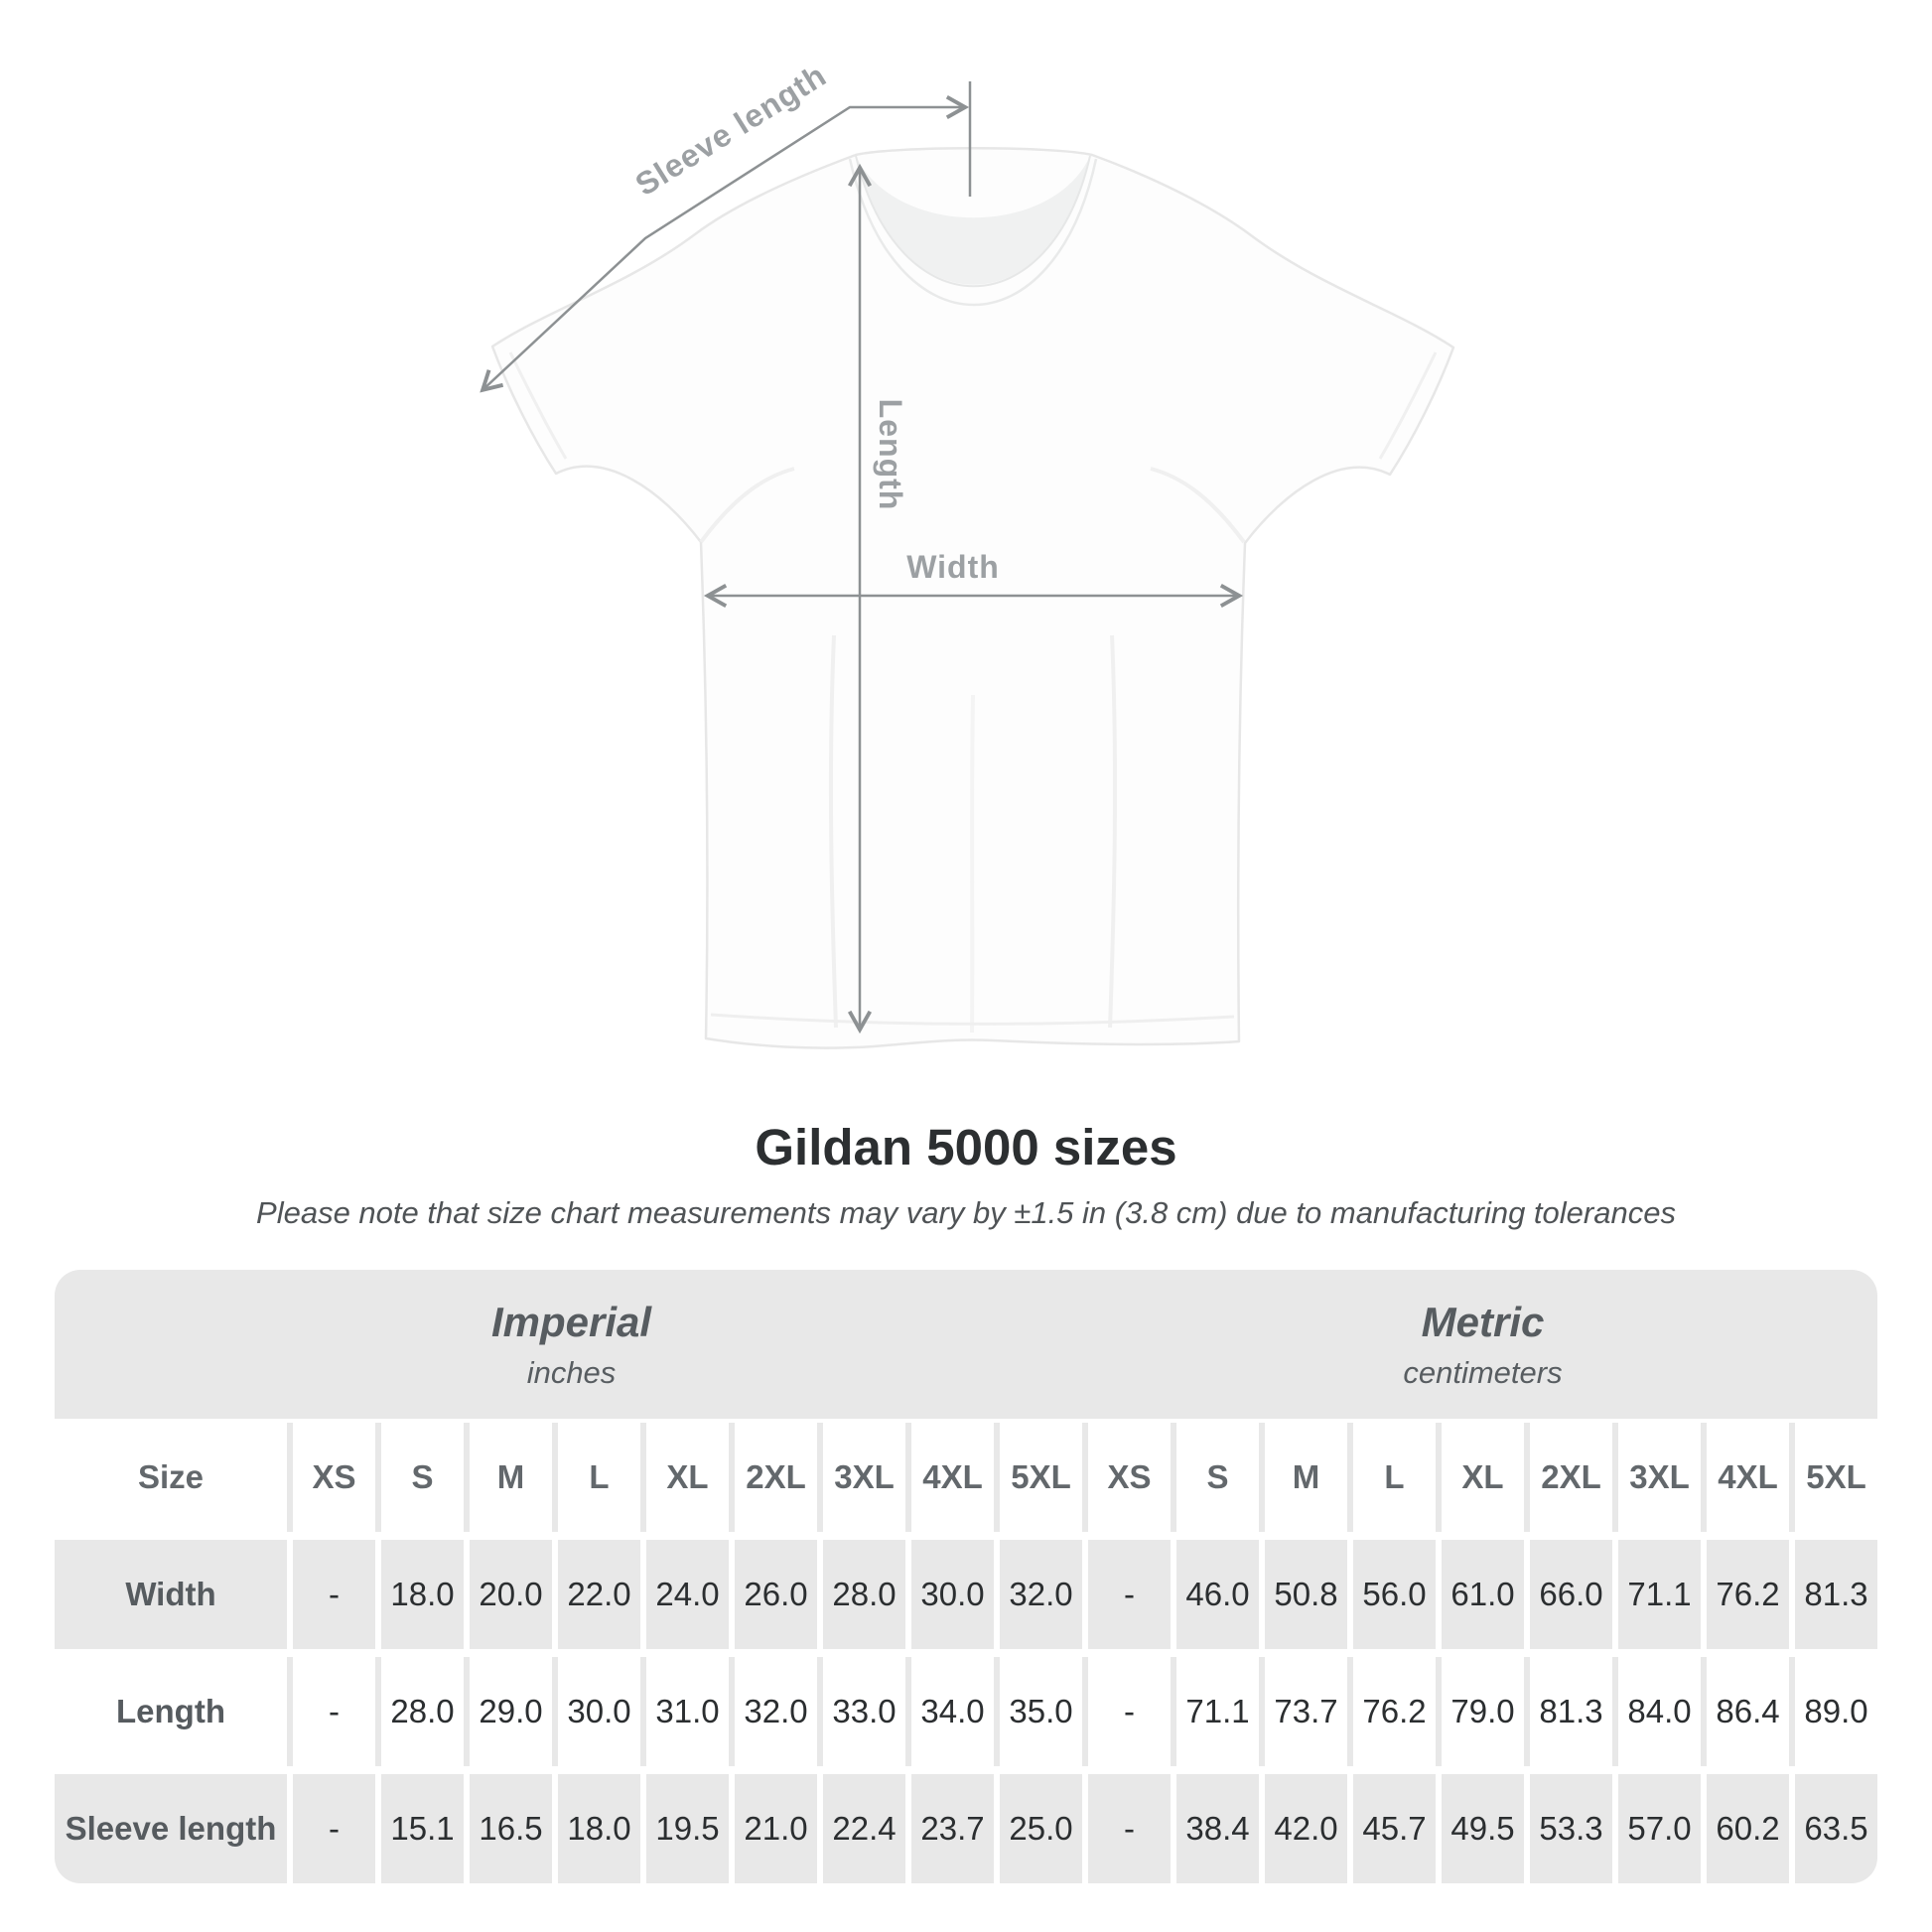 The image size is (1932, 1932). I want to click on value-cell: 34.0, so click(953, 1711).